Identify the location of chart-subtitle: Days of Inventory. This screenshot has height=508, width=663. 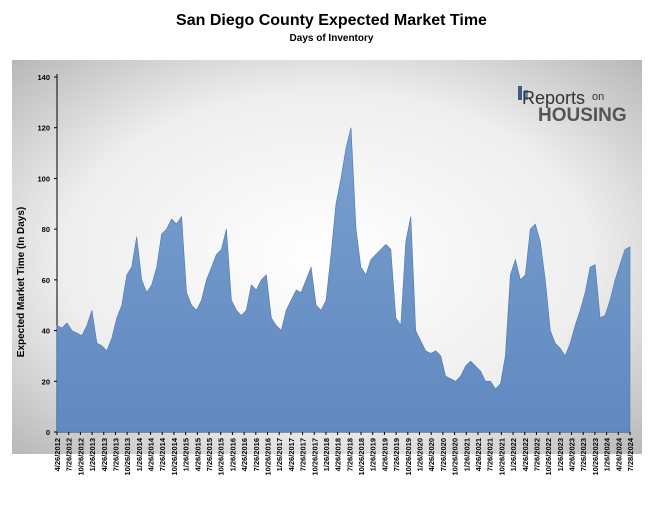
(331, 38).